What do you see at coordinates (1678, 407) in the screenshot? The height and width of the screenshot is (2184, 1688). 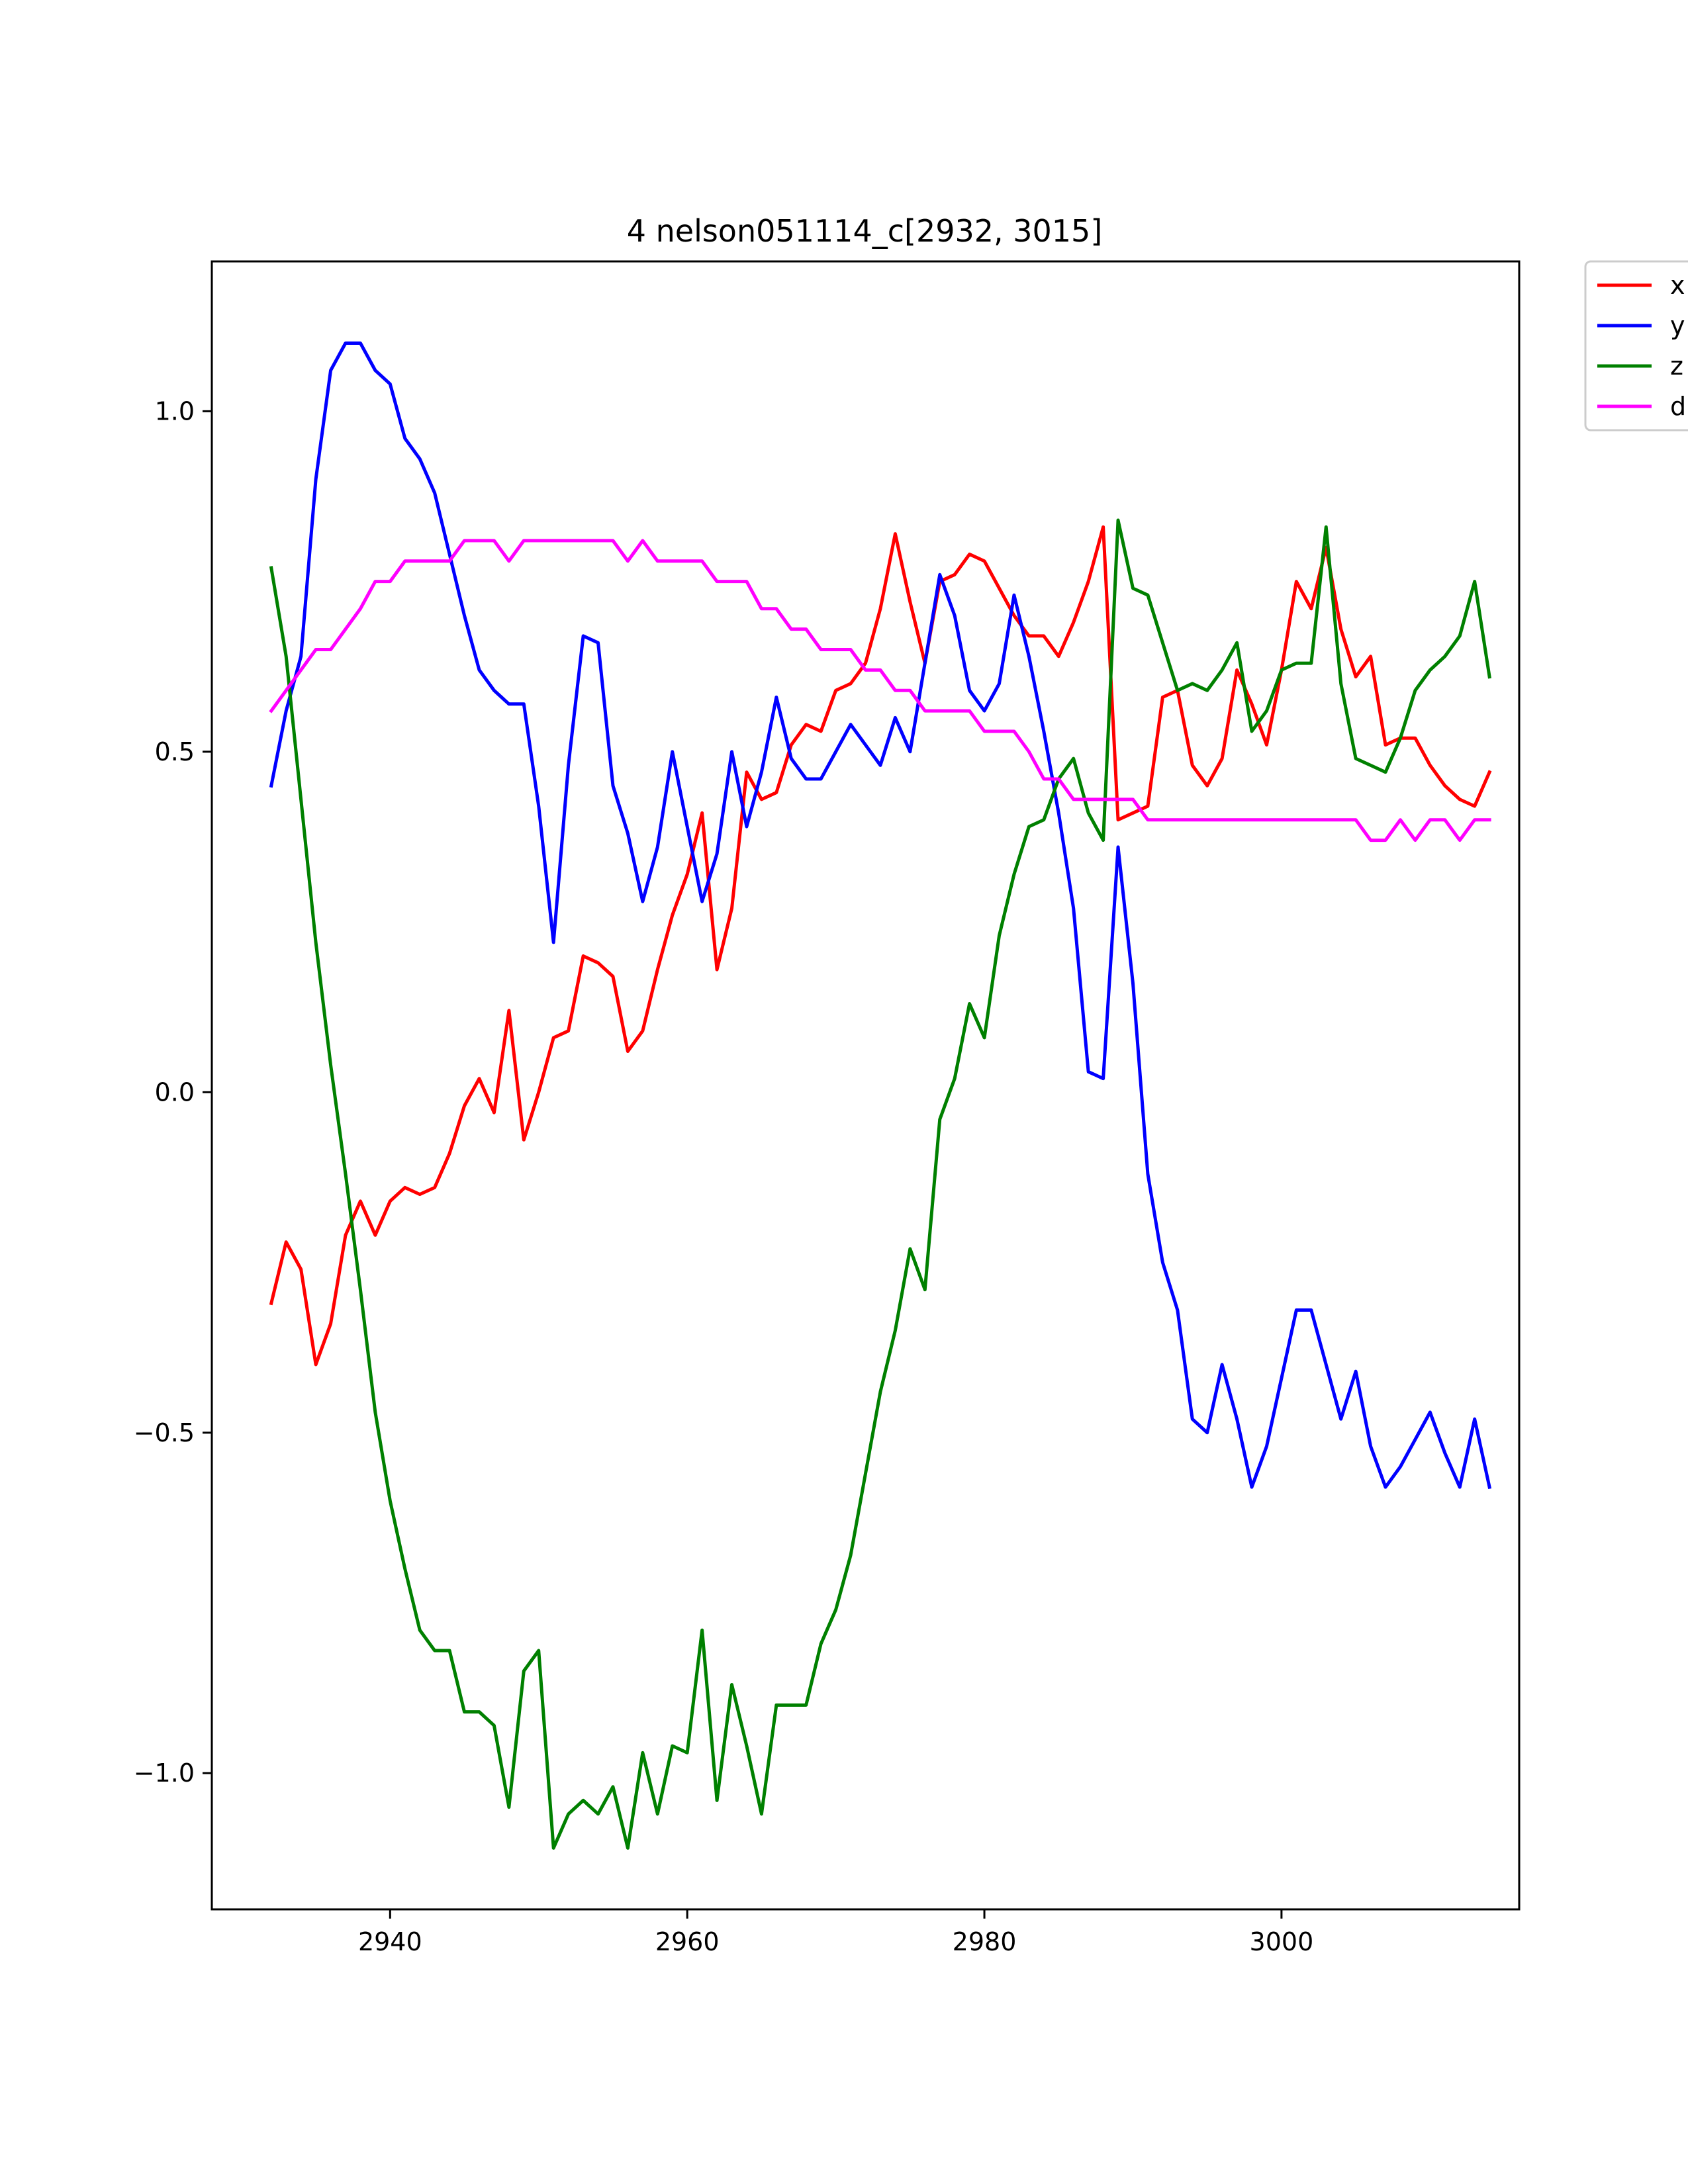 I see `legend-label-d: d` at bounding box center [1678, 407].